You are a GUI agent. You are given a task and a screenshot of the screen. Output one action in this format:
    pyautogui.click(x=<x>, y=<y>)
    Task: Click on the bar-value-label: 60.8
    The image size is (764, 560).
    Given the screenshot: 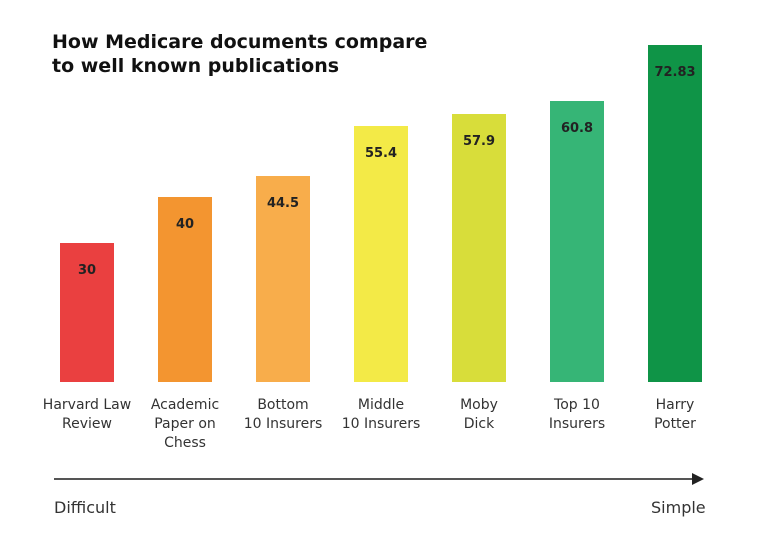 What is the action you would take?
    pyautogui.click(x=577, y=128)
    